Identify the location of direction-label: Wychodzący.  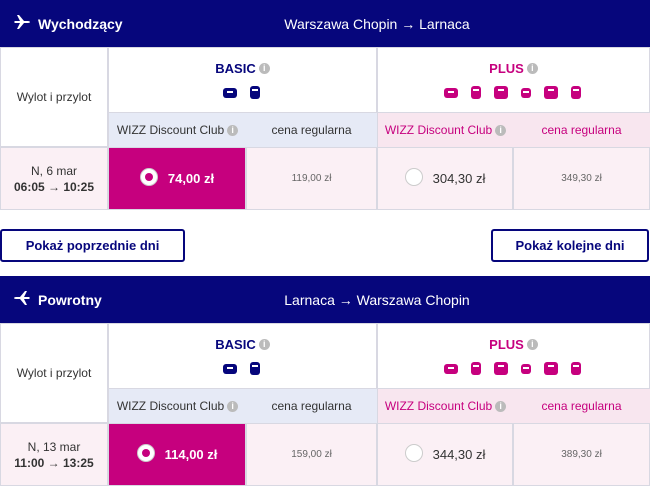
(80, 23).